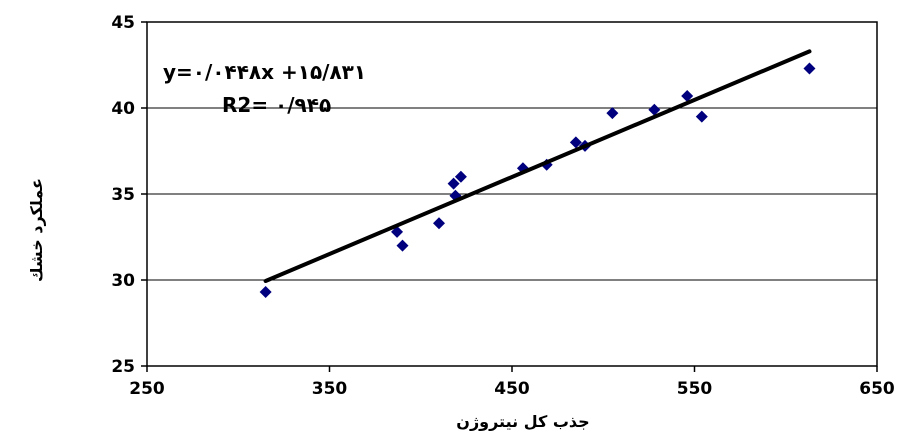  I want to click on y-axis-title: عملكرد خشك, so click(36, 230).